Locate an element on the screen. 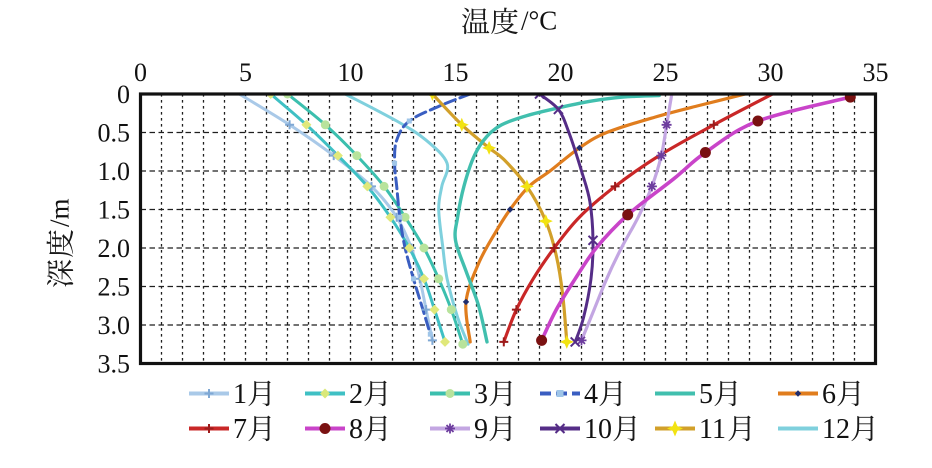 The width and height of the screenshot is (932, 468). svg-text: 1 is located at coordinates (240, 394).